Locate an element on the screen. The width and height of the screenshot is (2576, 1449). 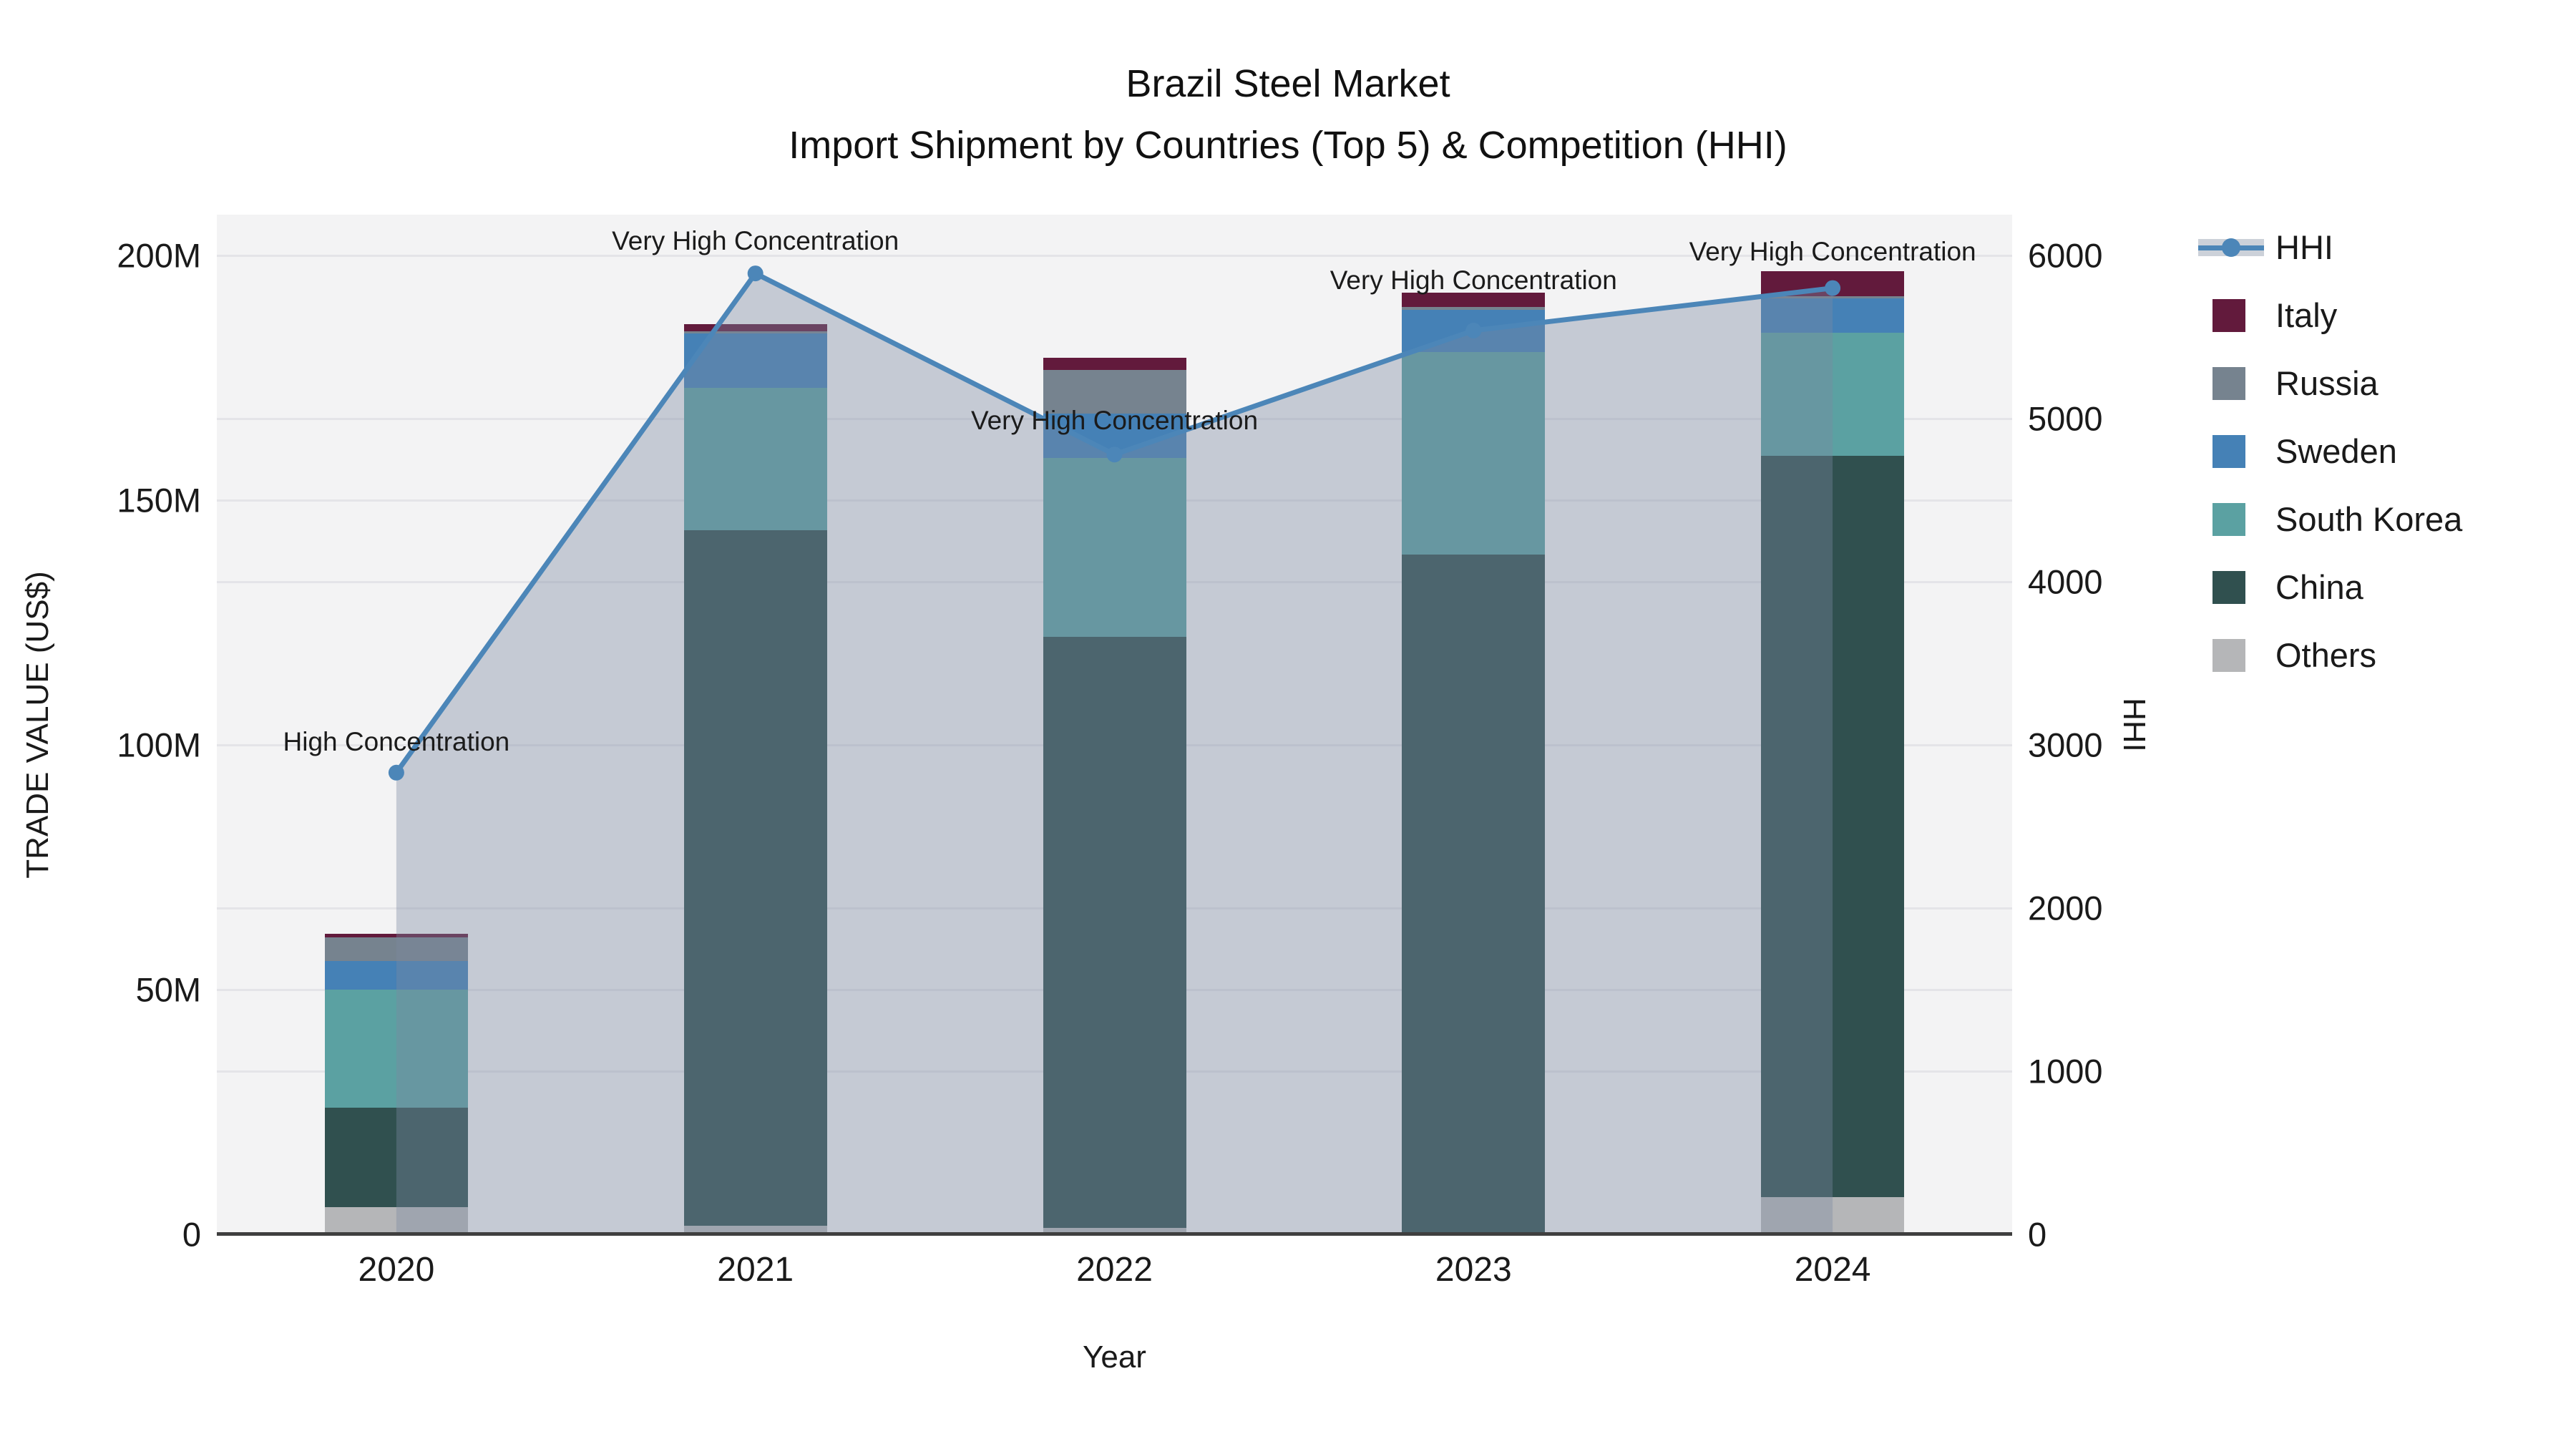
legend-item-russia: Russia is located at coordinates (2330, 383).